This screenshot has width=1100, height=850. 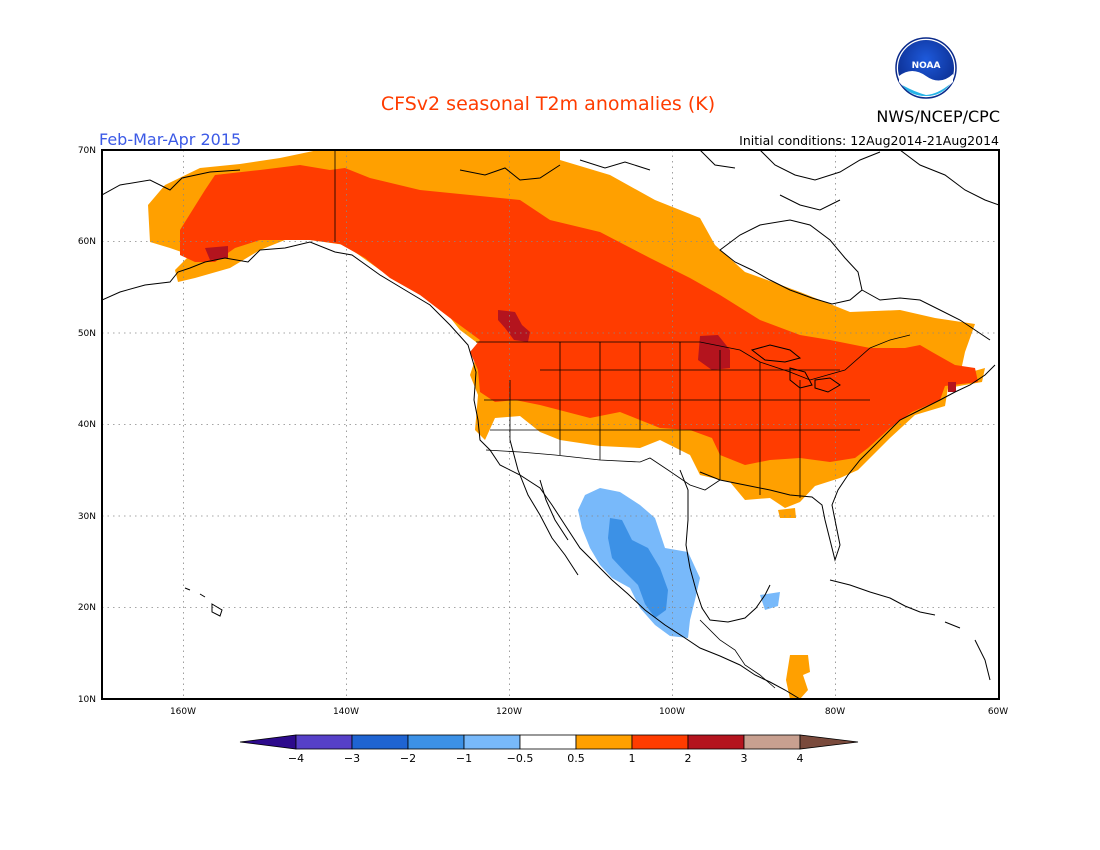 What do you see at coordinates (800, 758) in the screenshot?
I see `colorbar-tick-label: 4` at bounding box center [800, 758].